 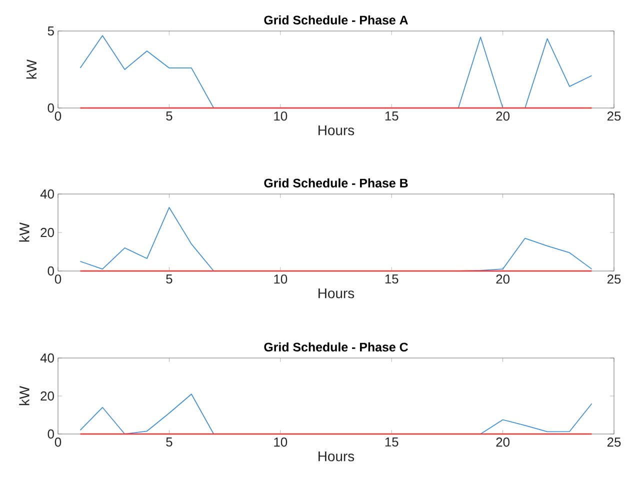 What do you see at coordinates (336, 347) in the screenshot?
I see `chart-title: Grid Schedule - Phase C` at bounding box center [336, 347].